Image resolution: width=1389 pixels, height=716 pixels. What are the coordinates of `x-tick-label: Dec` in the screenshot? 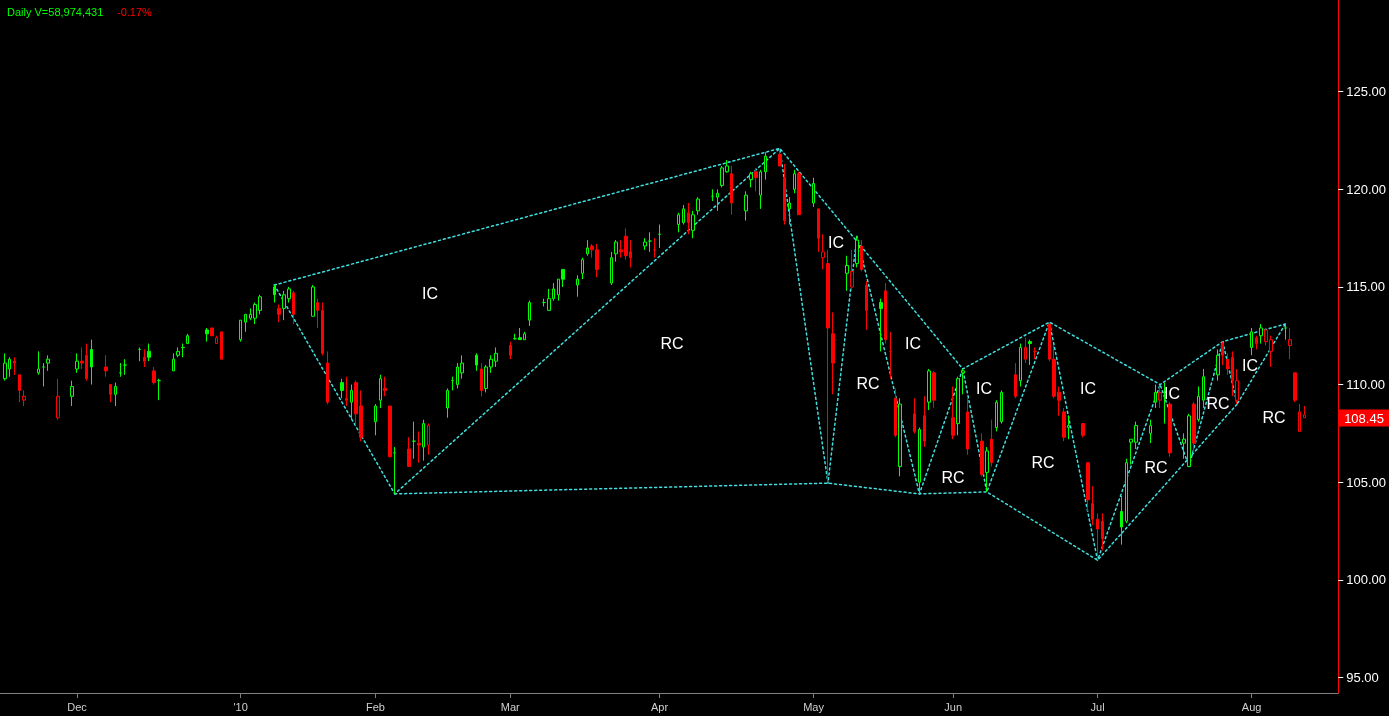 It's located at (77, 706).